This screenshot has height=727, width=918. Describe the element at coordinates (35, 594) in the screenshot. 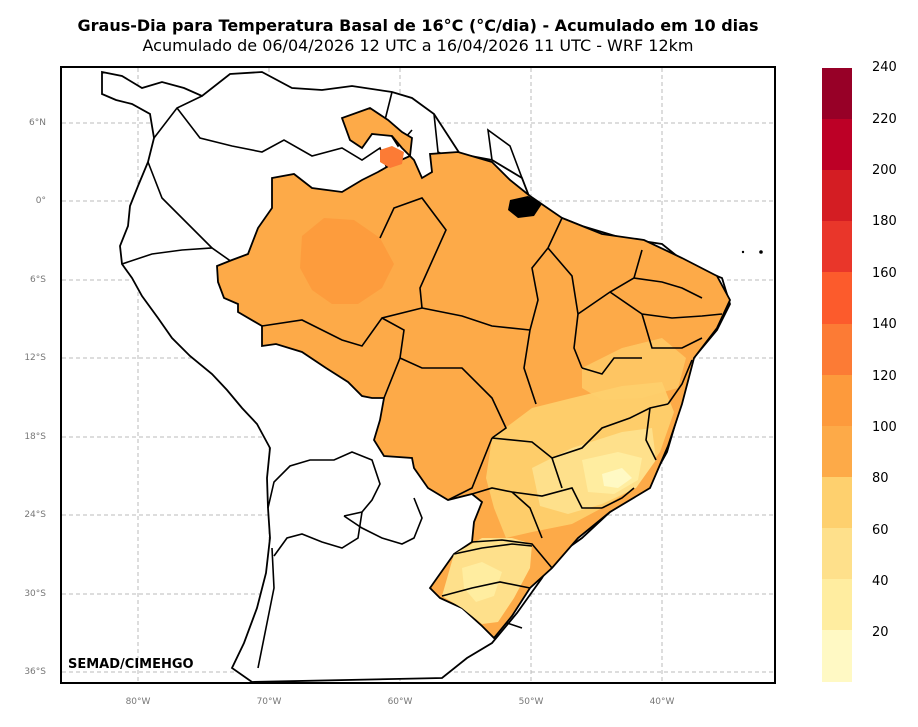

I see `lat-label: 30°S` at that location.